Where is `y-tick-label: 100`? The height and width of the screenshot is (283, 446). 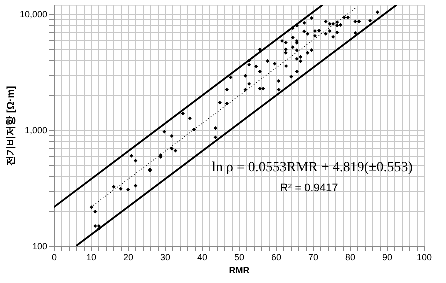 y-tick-label: 100 is located at coordinates (40, 247).